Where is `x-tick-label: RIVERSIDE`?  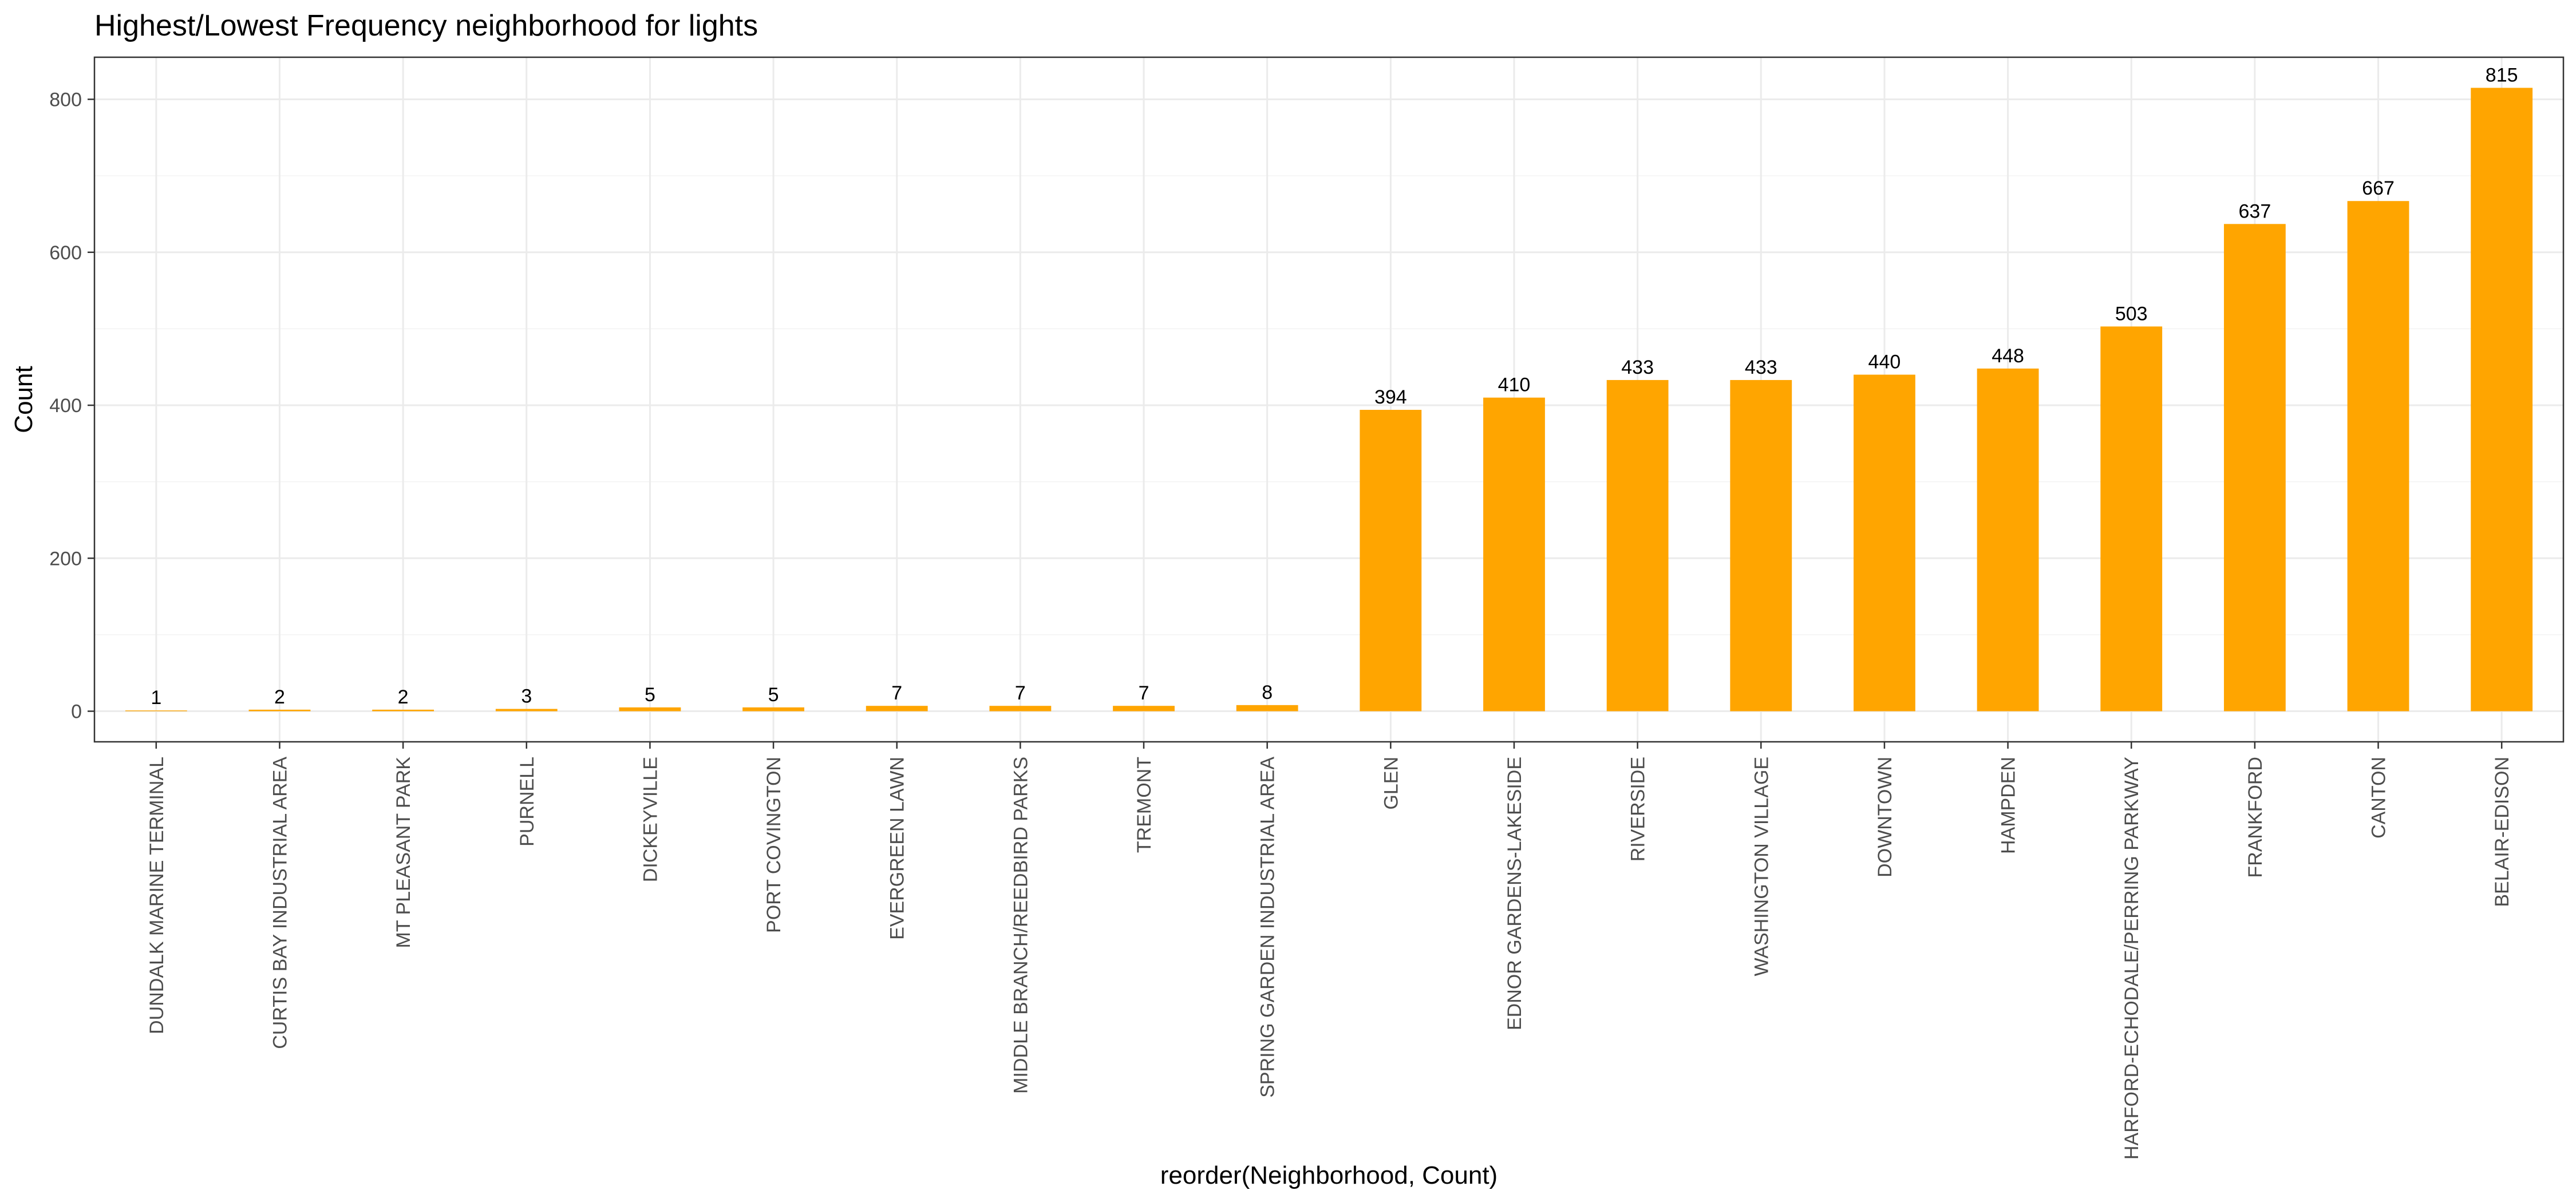
x-tick-label: RIVERSIDE is located at coordinates (1638, 809).